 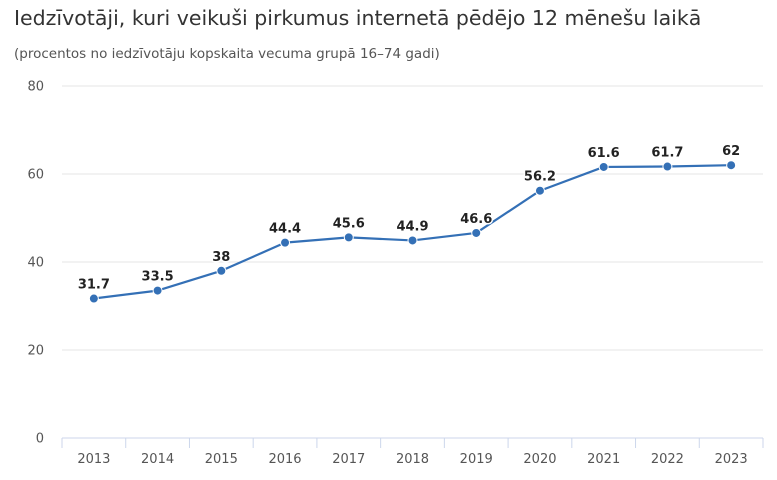 What do you see at coordinates (35, 87) in the screenshot?
I see `y-tick-label: 80` at bounding box center [35, 87].